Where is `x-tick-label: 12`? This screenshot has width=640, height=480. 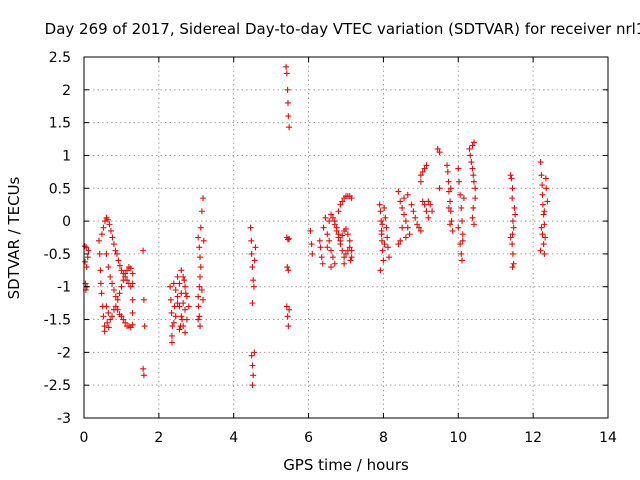 x-tick-label: 12 is located at coordinates (533, 438).